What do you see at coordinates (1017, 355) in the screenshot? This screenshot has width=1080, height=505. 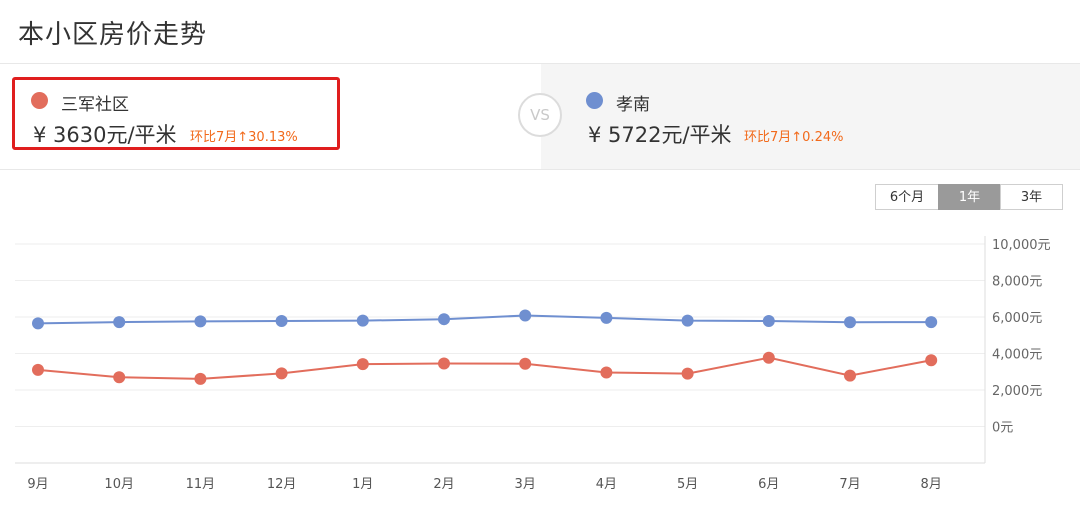 I see `y-tick-label: 4,000元` at bounding box center [1017, 355].